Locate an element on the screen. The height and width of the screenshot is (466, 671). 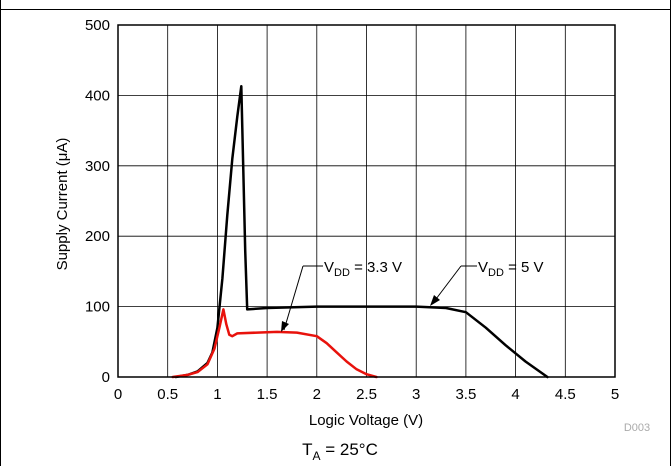
x-tick-label: 2.5 is located at coordinates (366, 394).